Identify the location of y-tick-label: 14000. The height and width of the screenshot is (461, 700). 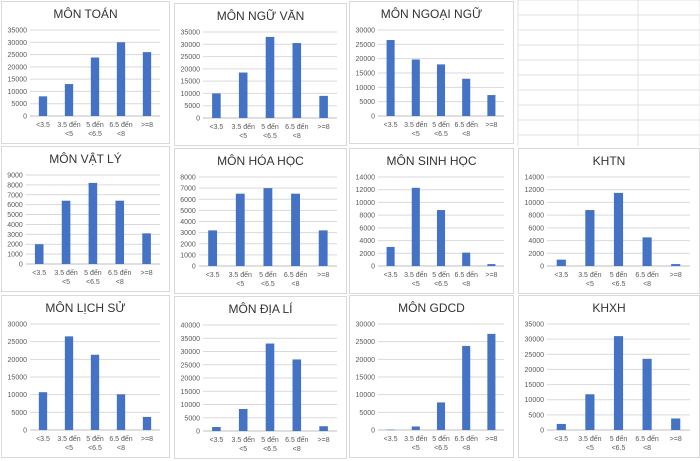
(366, 178).